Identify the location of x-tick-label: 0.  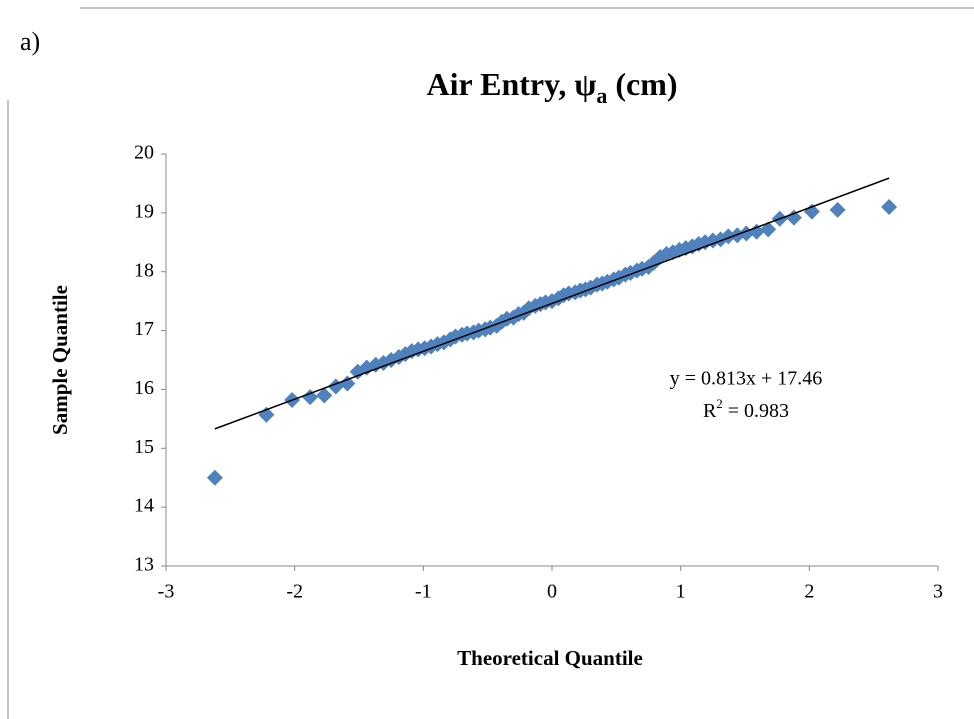
(552, 592).